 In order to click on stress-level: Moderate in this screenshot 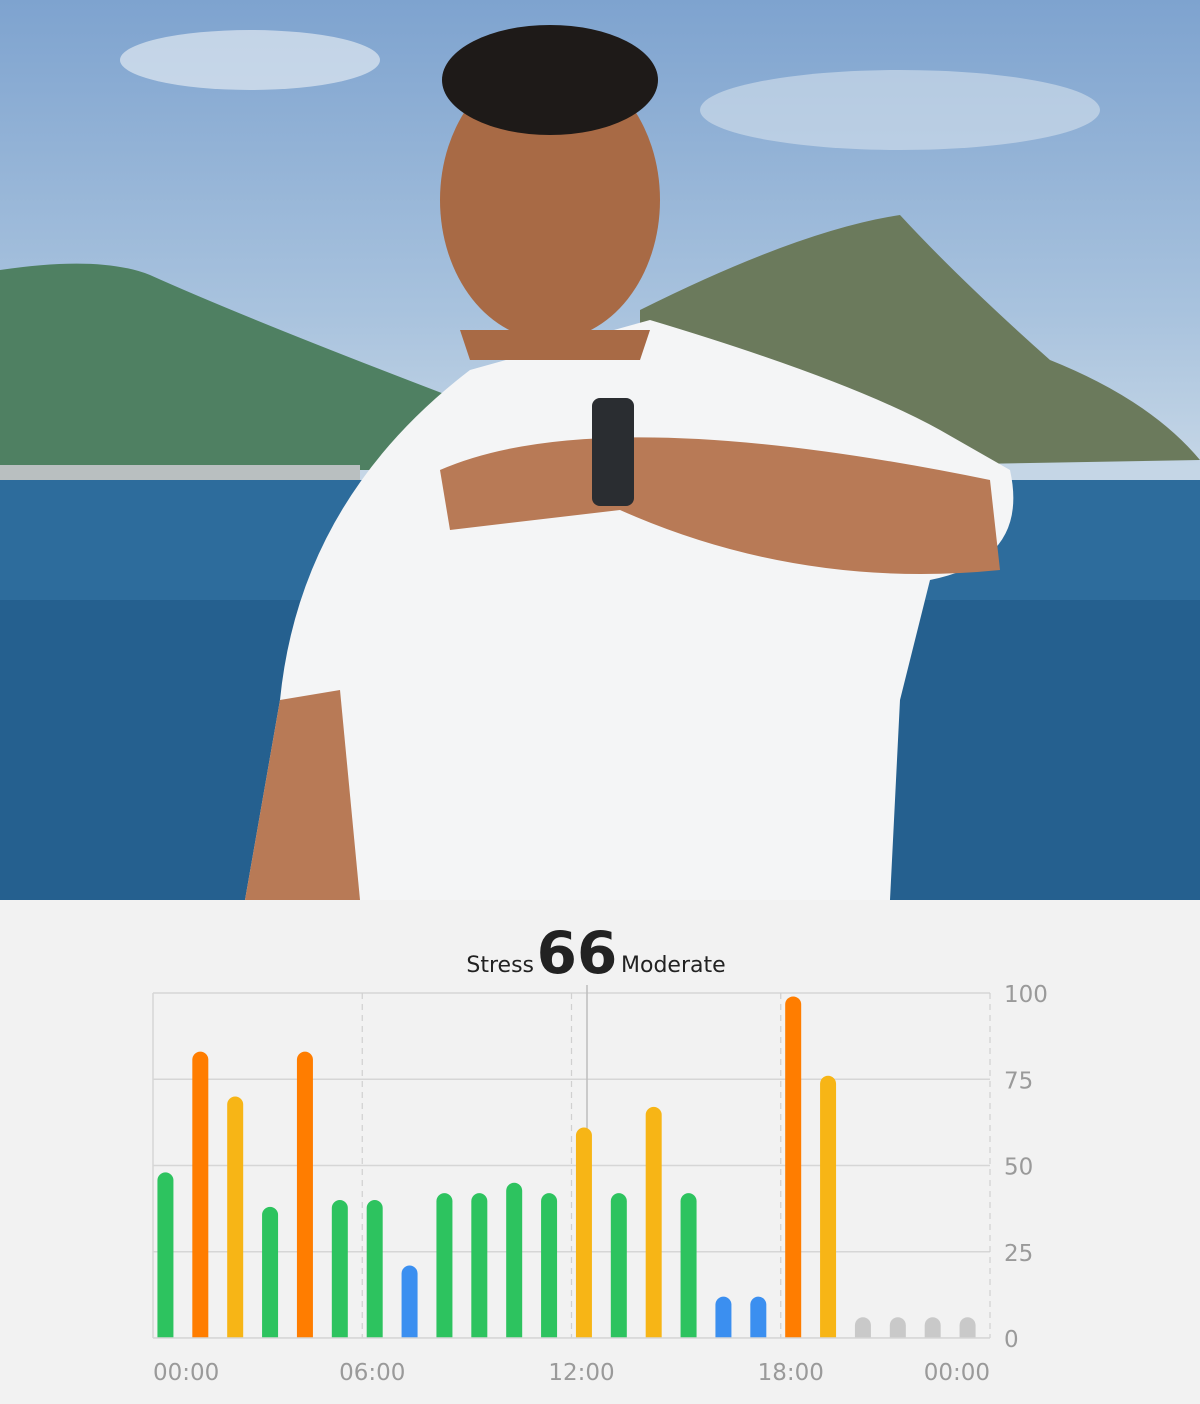, I will do `click(673, 965)`.